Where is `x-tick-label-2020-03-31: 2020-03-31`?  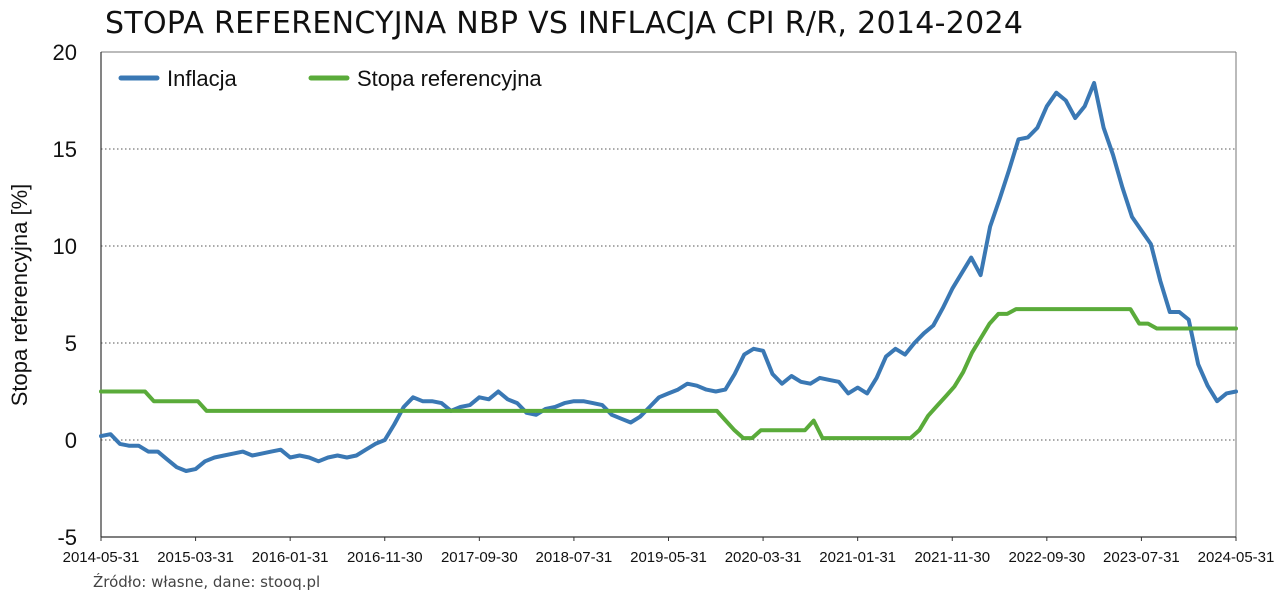 x-tick-label-2020-03-31: 2020-03-31 is located at coordinates (763, 557).